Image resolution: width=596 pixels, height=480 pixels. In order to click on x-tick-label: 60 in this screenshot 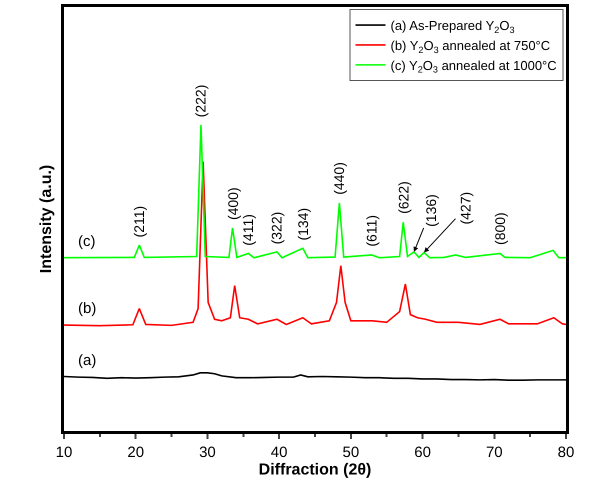, I will do `click(422, 452)`.